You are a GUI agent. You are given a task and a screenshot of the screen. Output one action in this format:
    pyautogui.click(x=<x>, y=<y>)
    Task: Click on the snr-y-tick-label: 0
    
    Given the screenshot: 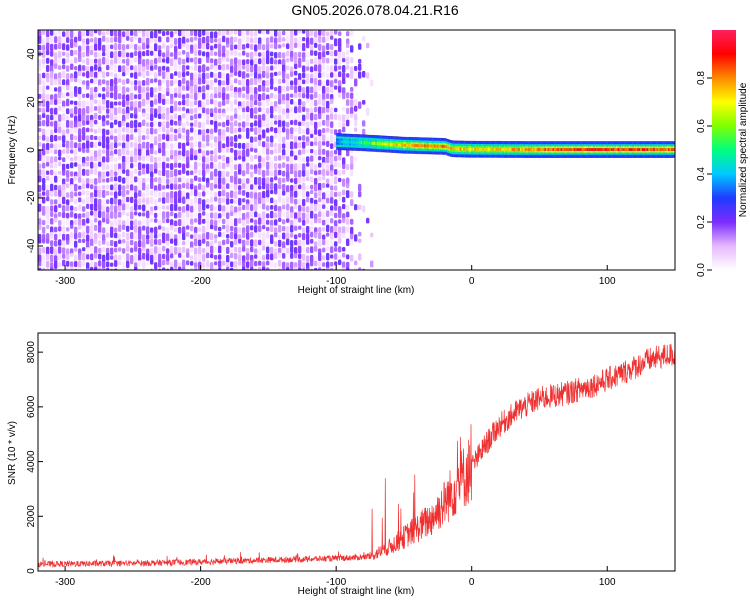 What is the action you would take?
    pyautogui.click(x=31, y=571)
    